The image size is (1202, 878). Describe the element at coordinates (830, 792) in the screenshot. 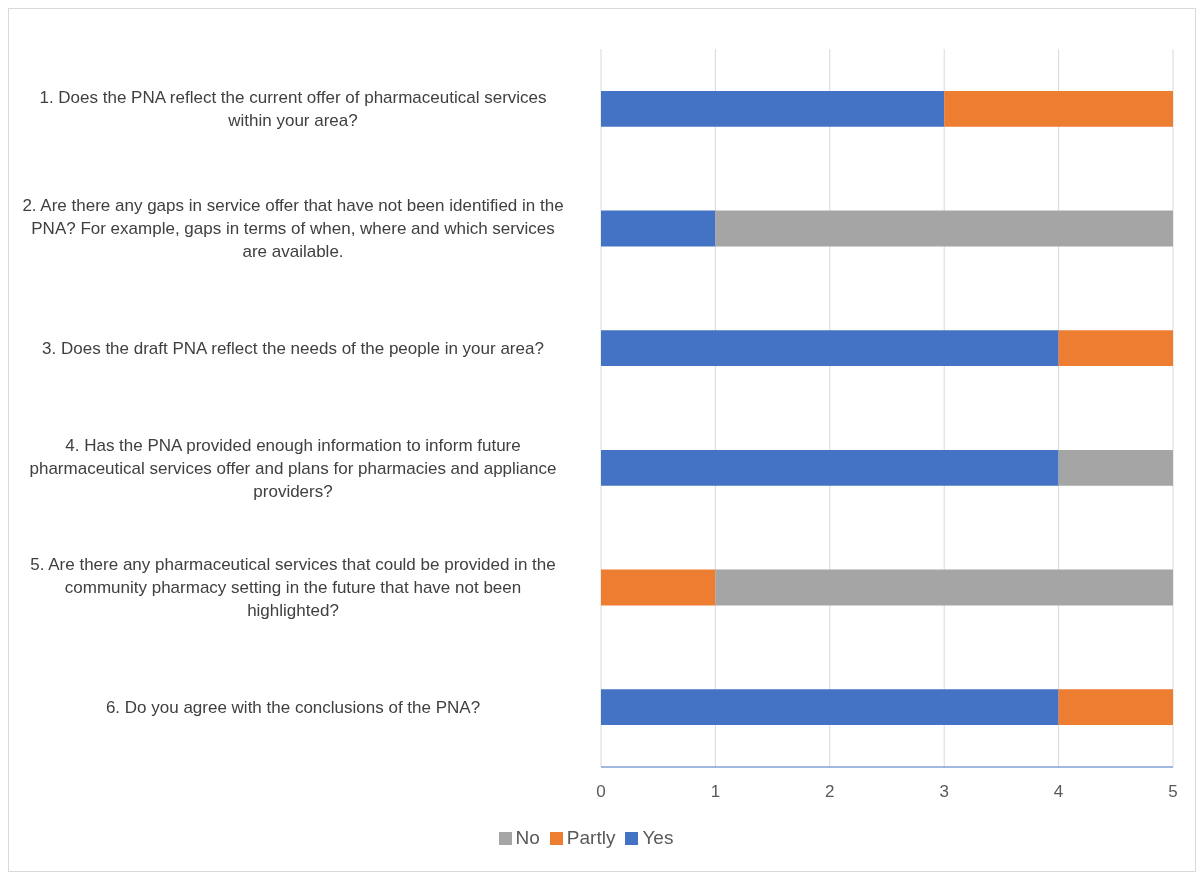

I see `x-tick-label: 2` at that location.